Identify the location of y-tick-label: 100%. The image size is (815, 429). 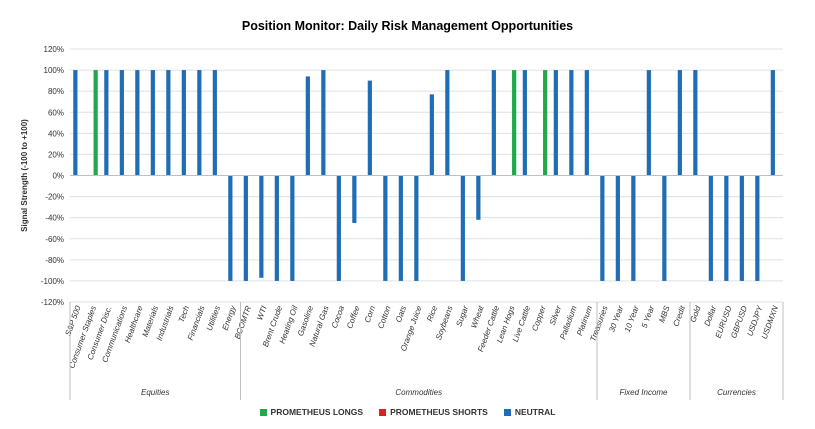
(54, 70).